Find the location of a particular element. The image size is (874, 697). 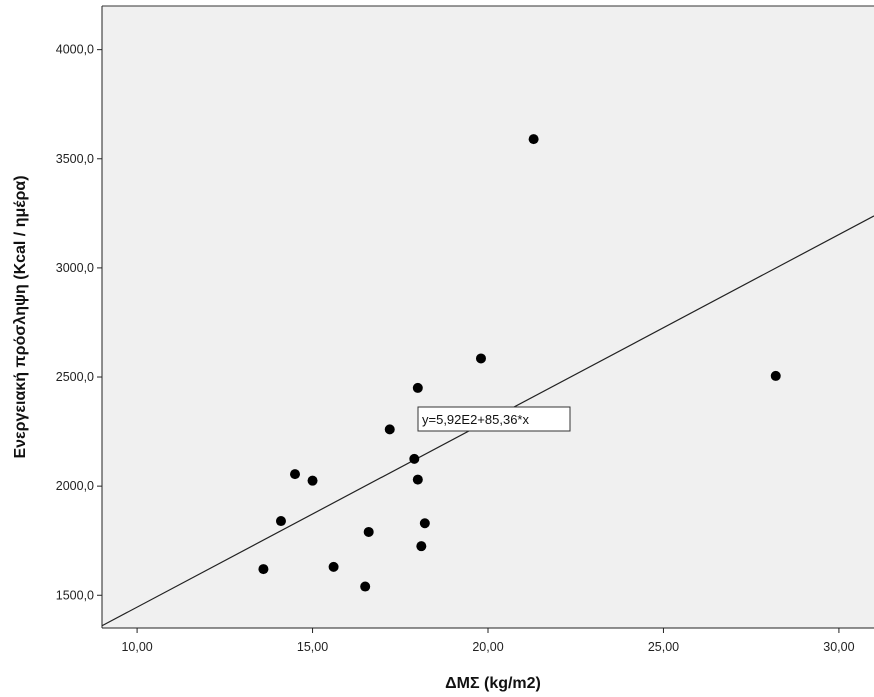

x-tick-label-5: 30,00 is located at coordinates (838, 647).